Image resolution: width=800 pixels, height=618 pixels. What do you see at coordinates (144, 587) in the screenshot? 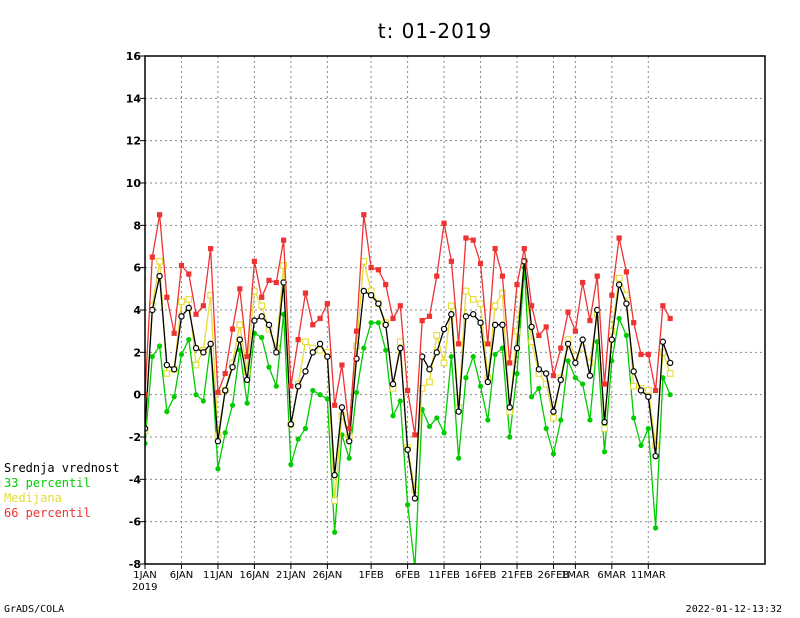
I see `x-axis-year-label: 2019` at bounding box center [144, 587].